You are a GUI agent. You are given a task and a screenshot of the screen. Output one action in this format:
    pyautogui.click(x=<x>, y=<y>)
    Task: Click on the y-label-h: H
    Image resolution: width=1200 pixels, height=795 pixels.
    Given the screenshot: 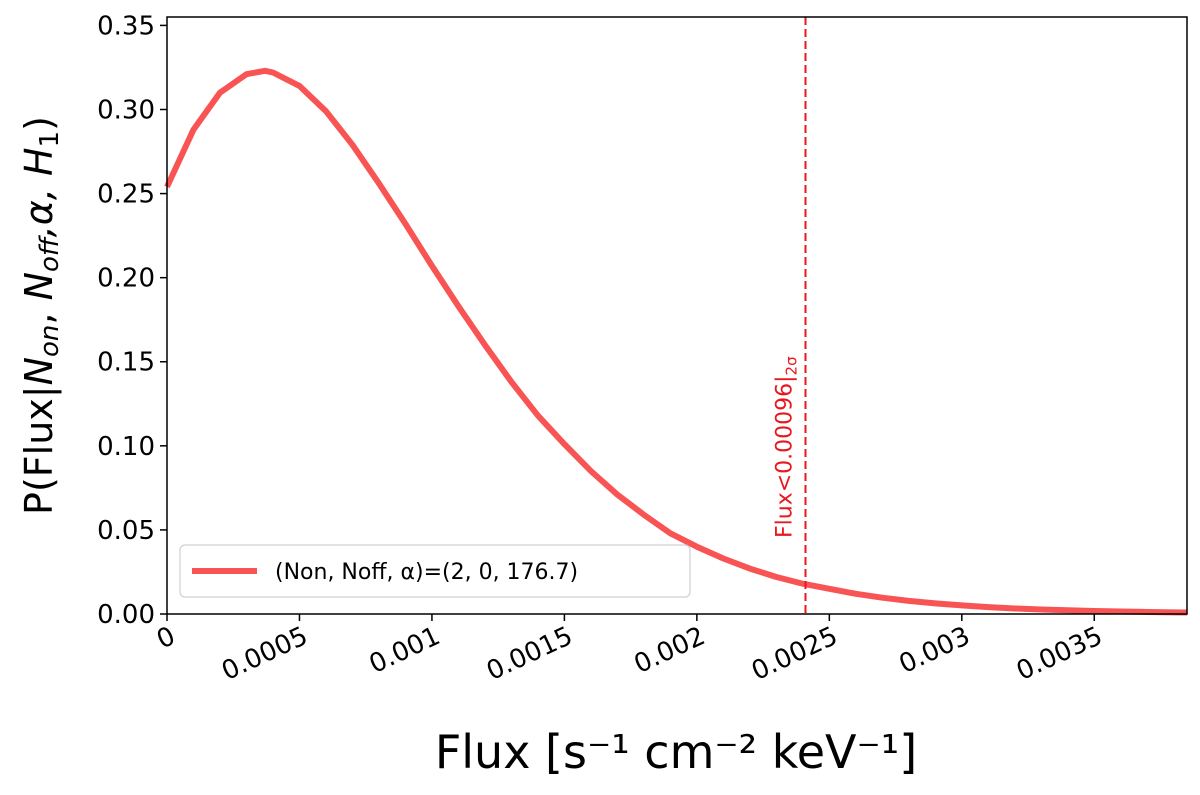 What is the action you would take?
    pyautogui.click(x=39, y=161)
    